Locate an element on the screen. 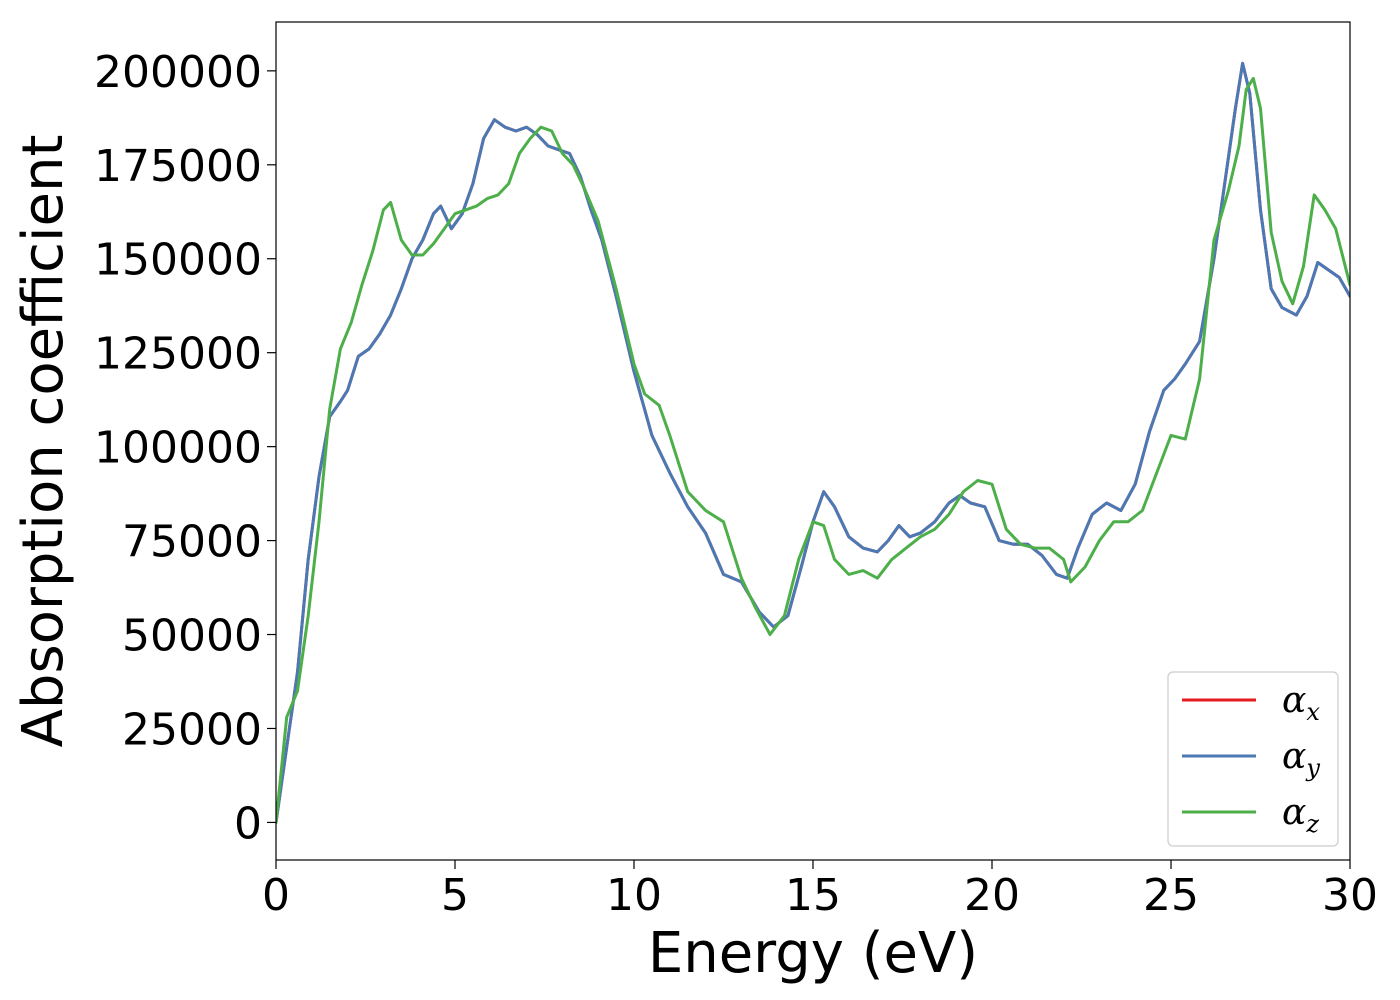 The image size is (1400, 1000). y-tick-label: 50000 is located at coordinates (192, 636).